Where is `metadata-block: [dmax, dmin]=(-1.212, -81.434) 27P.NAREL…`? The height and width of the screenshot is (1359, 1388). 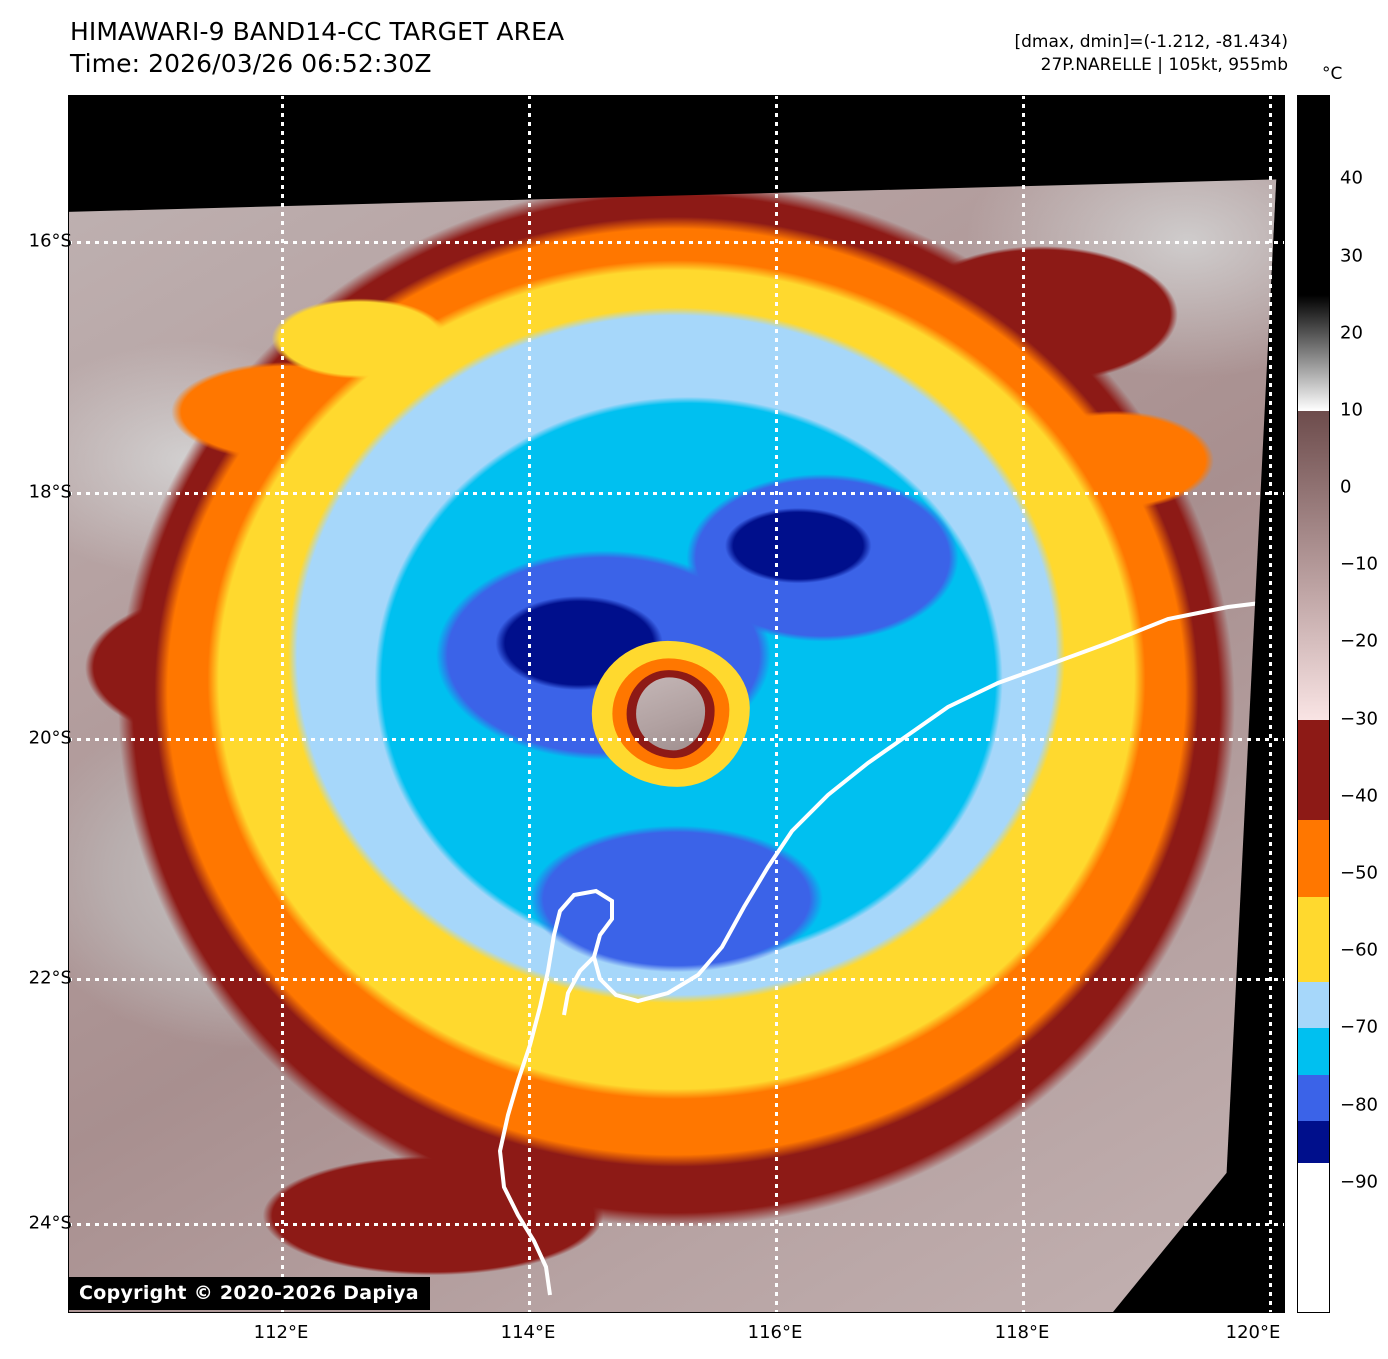 metadata-block: [dmax, dmin]=(-1.212, -81.434) 27P.NAREL… is located at coordinates (1152, 54).